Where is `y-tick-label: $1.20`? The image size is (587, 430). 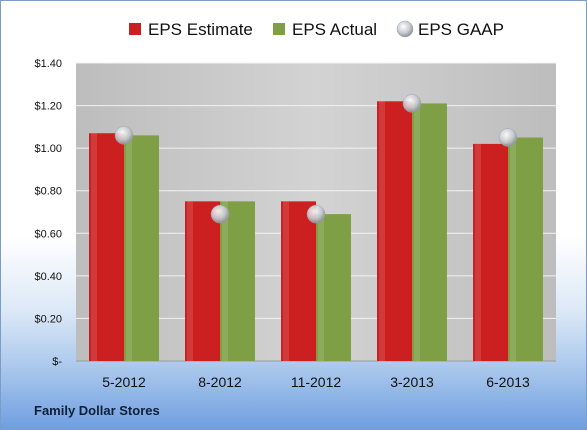 y-tick-label: $1.20 is located at coordinates (48, 107).